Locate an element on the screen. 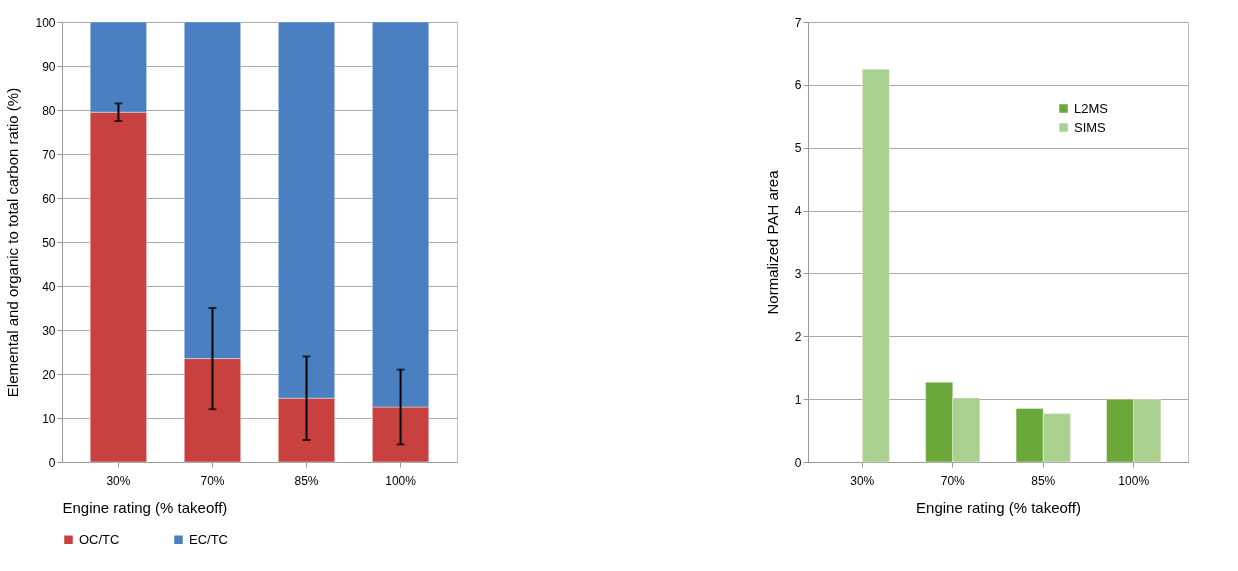 This screenshot has height=571, width=1238. y-tick-label: 2 is located at coordinates (798, 336).